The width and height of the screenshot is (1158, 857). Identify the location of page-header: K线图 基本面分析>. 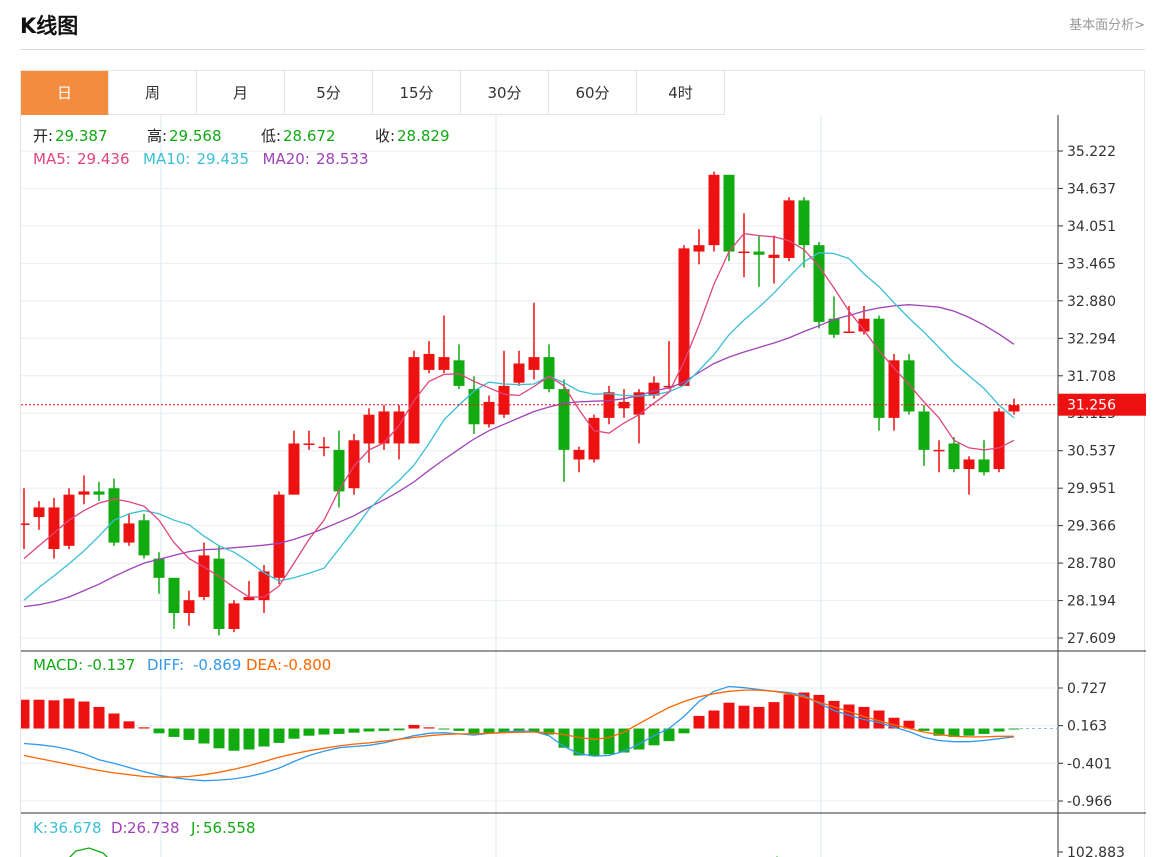
(582, 25).